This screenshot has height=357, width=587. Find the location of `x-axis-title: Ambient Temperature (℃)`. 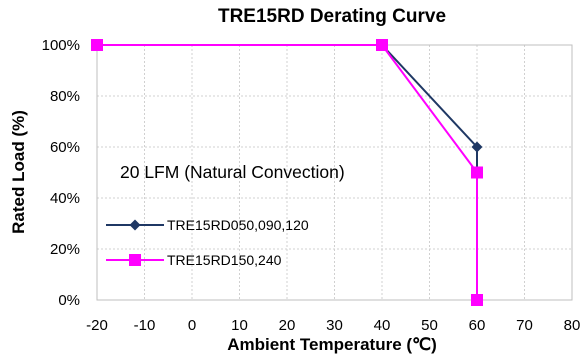

x-axis-title: Ambient Temperature (℃) is located at coordinates (332, 344).